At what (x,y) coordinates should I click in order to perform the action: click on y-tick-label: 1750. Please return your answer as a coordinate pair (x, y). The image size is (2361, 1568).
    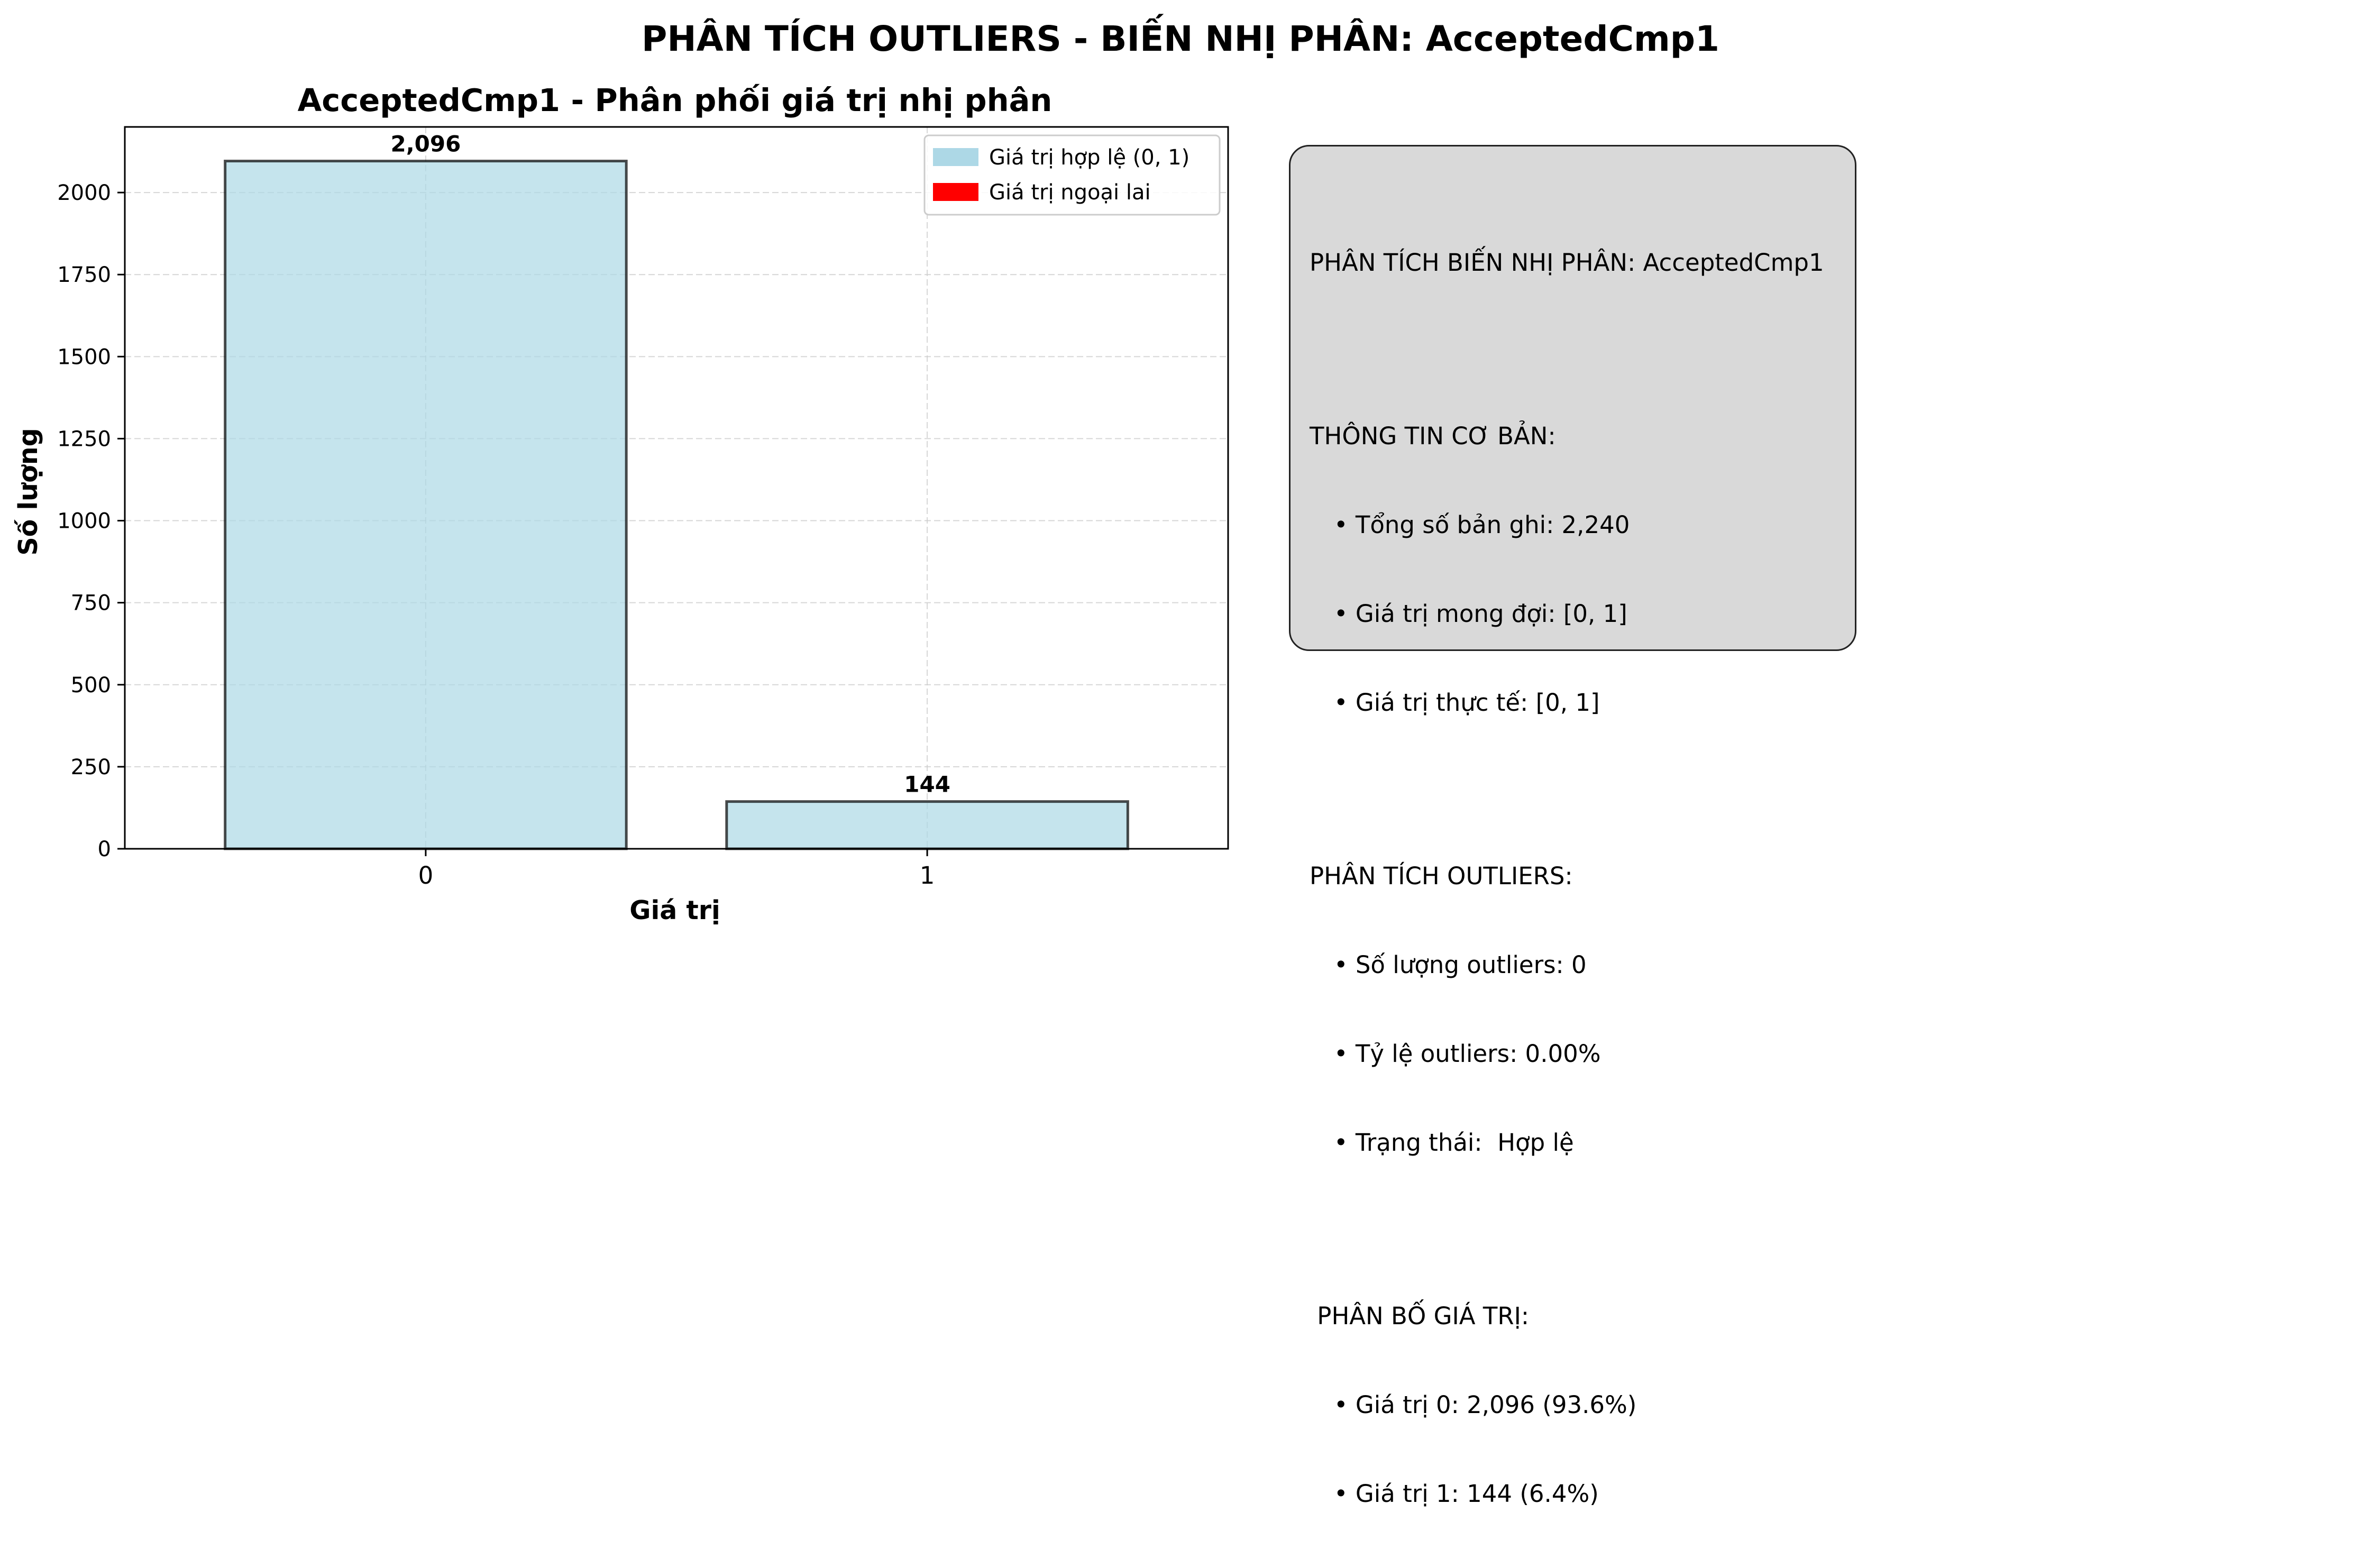
    Looking at the image, I should click on (84, 275).